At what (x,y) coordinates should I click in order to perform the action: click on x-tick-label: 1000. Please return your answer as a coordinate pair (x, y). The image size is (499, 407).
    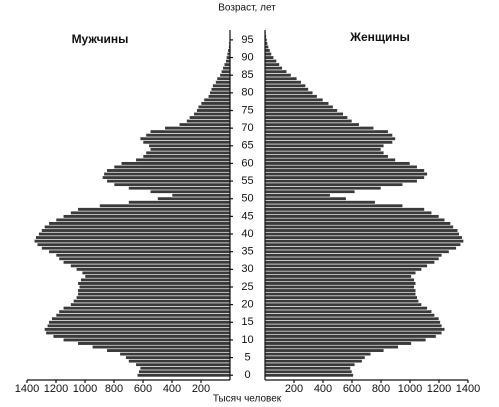
    Looking at the image, I should click on (410, 389).